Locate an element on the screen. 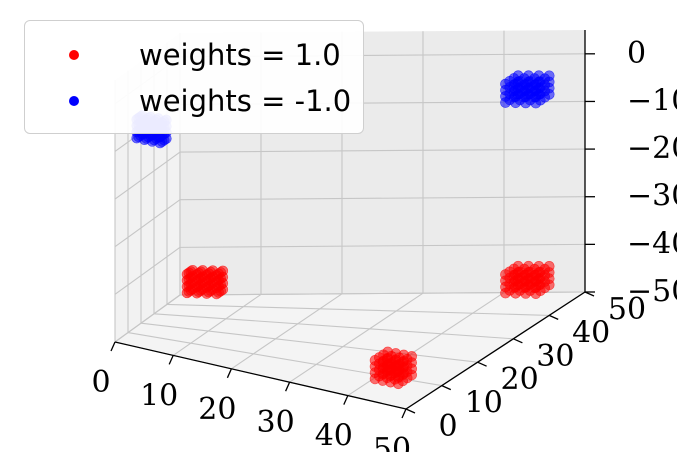 Image resolution: width=677 pixels, height=452 pixels. x-tick-label: 10 is located at coordinates (159, 395).